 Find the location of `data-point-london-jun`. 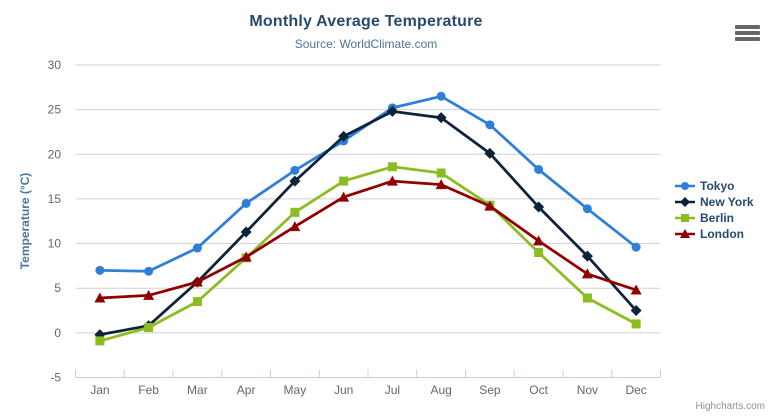

data-point-london-jun is located at coordinates (344, 196).